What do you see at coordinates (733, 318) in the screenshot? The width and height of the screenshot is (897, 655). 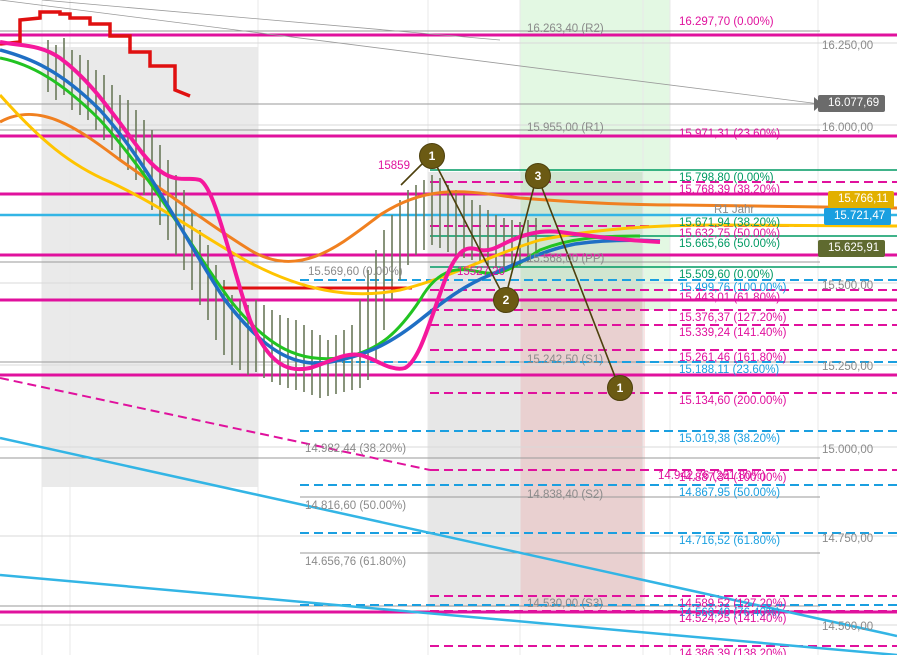 I see `fib-label-10: 15.376,37 (127.20%)` at bounding box center [733, 318].